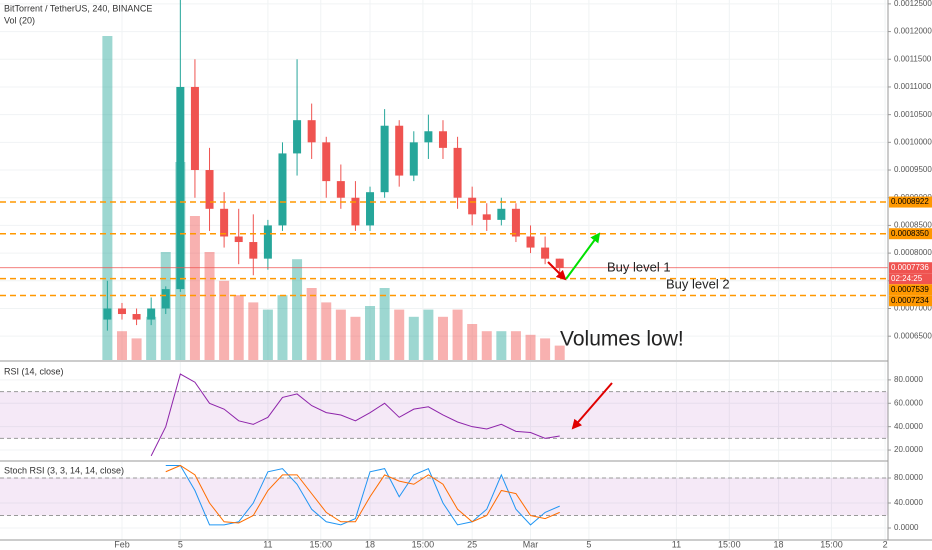  What do you see at coordinates (908, 402) in the screenshot?
I see `y-tick-label: 60.0000` at bounding box center [908, 402].